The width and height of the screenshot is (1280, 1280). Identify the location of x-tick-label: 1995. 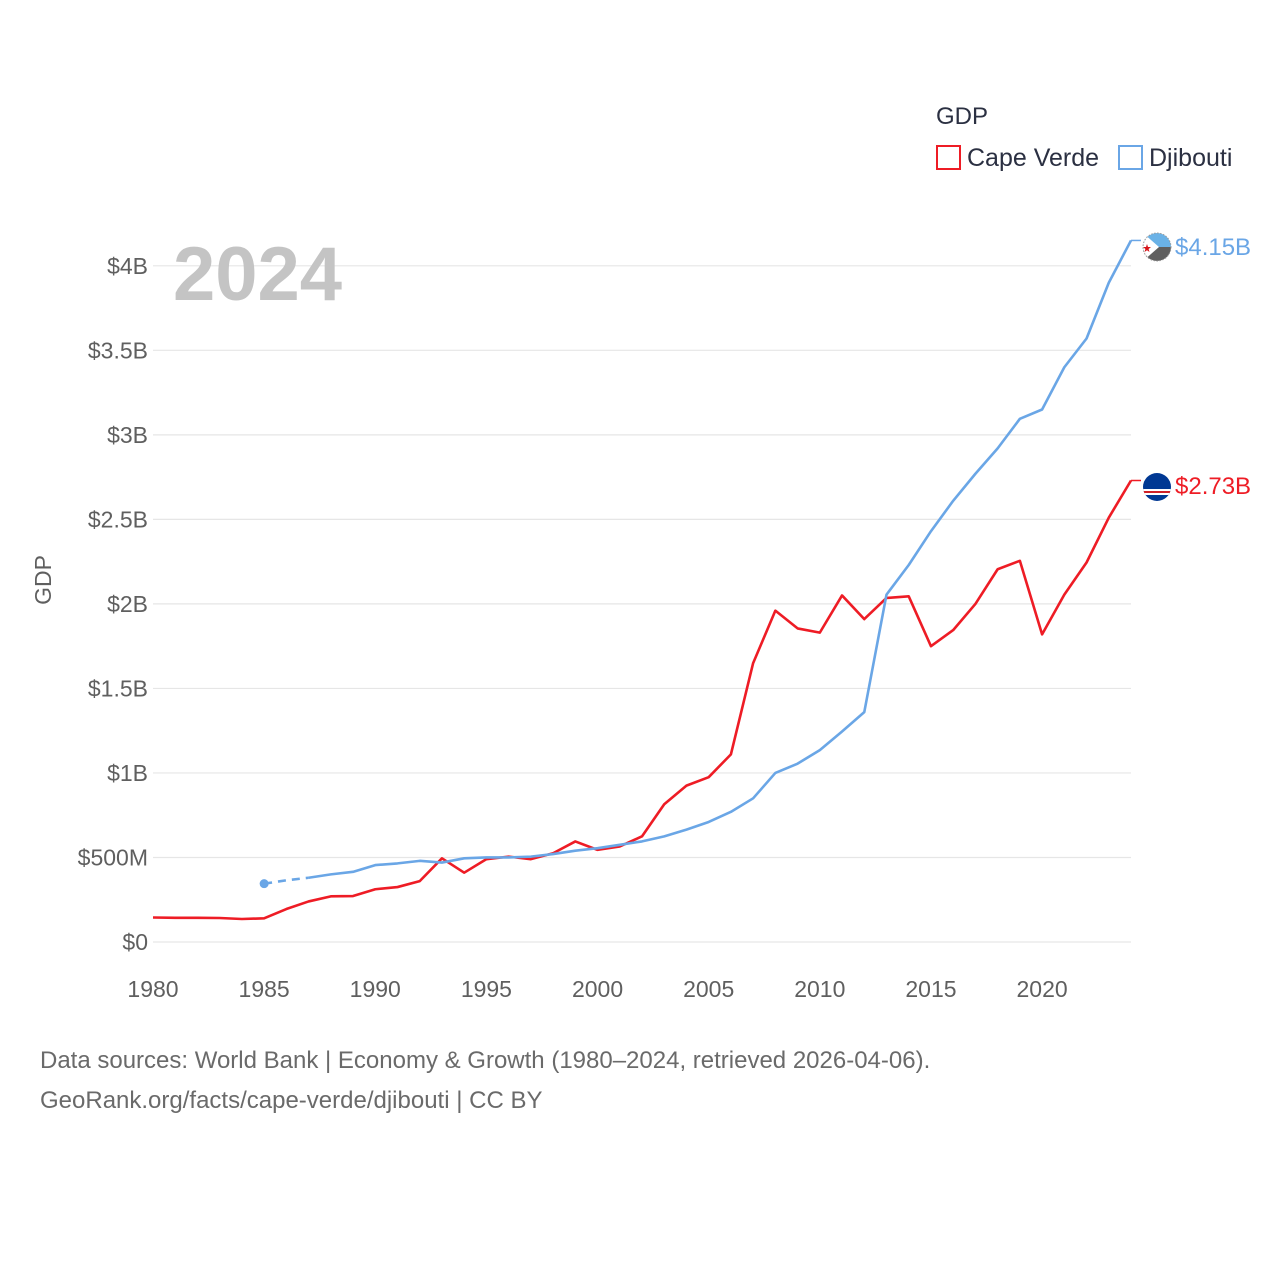
(486, 989).